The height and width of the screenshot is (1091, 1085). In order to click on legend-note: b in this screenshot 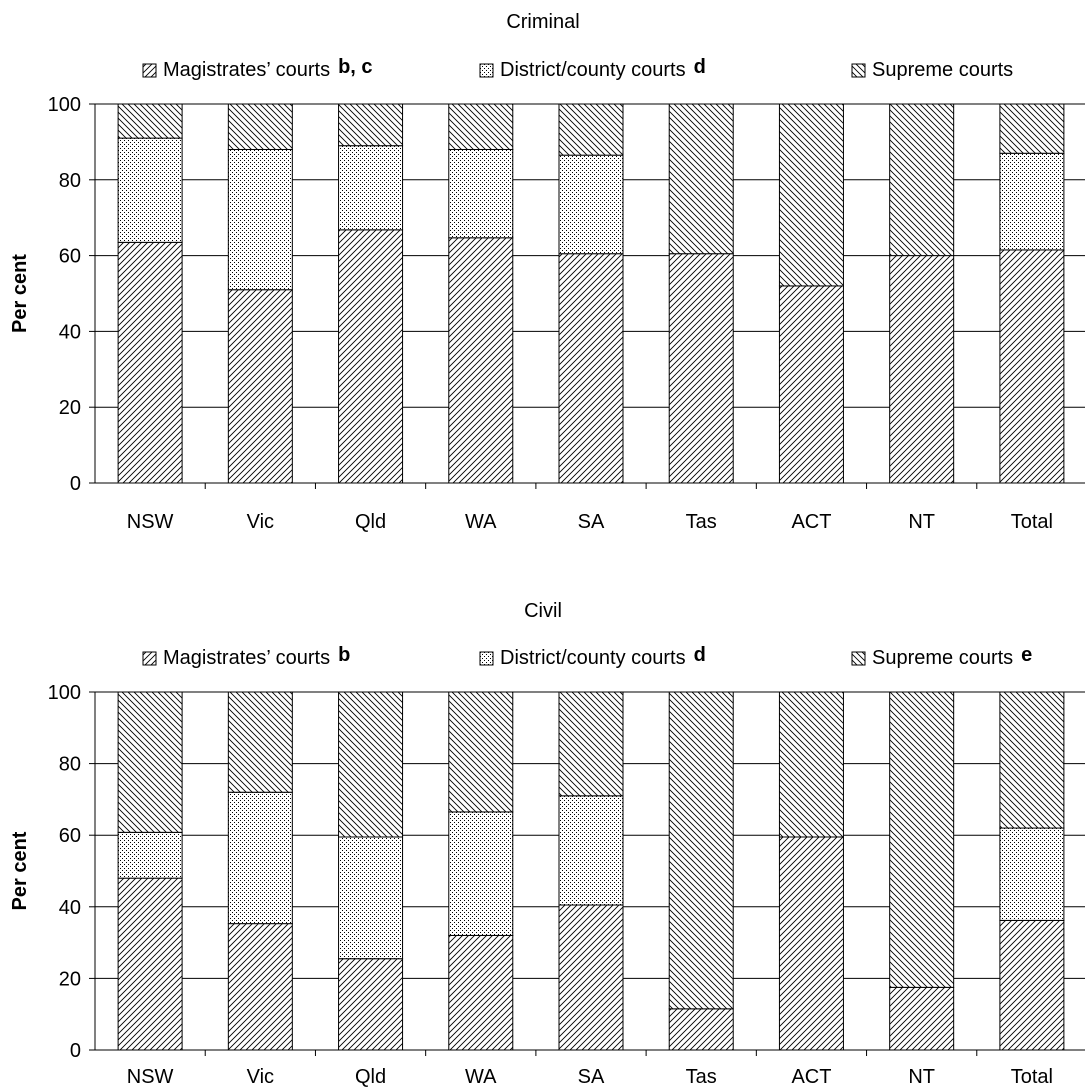, I will do `click(344, 655)`.